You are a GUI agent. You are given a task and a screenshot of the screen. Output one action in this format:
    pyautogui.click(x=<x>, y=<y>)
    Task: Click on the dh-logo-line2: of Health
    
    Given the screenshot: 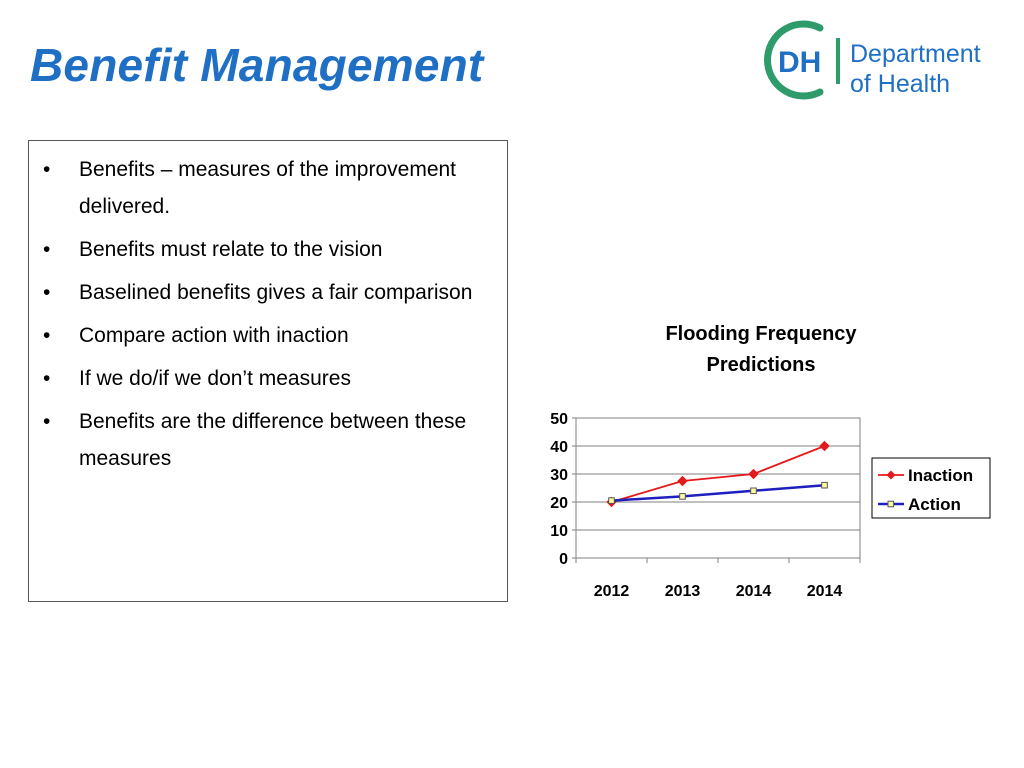 What is the action you would take?
    pyautogui.click(x=900, y=84)
    